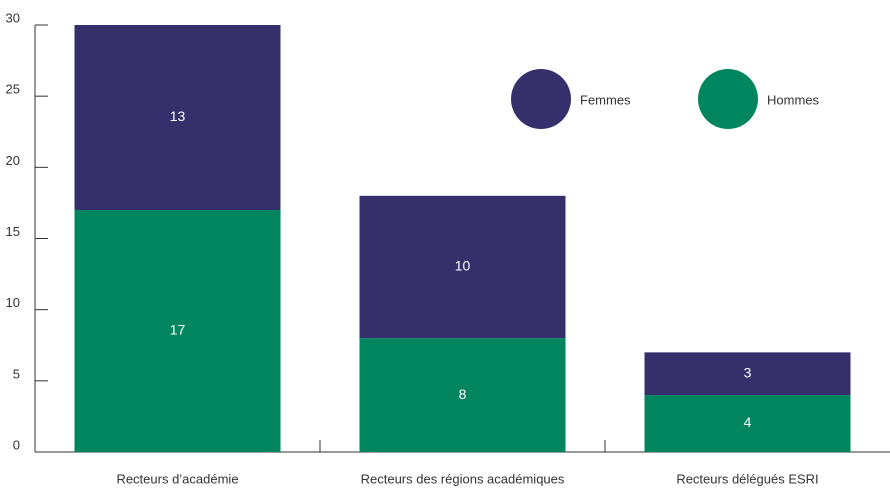 This screenshot has width=890, height=491. What do you see at coordinates (747, 478) in the screenshot?
I see `x-tick-label: Recteurs délégués ESRI` at bounding box center [747, 478].